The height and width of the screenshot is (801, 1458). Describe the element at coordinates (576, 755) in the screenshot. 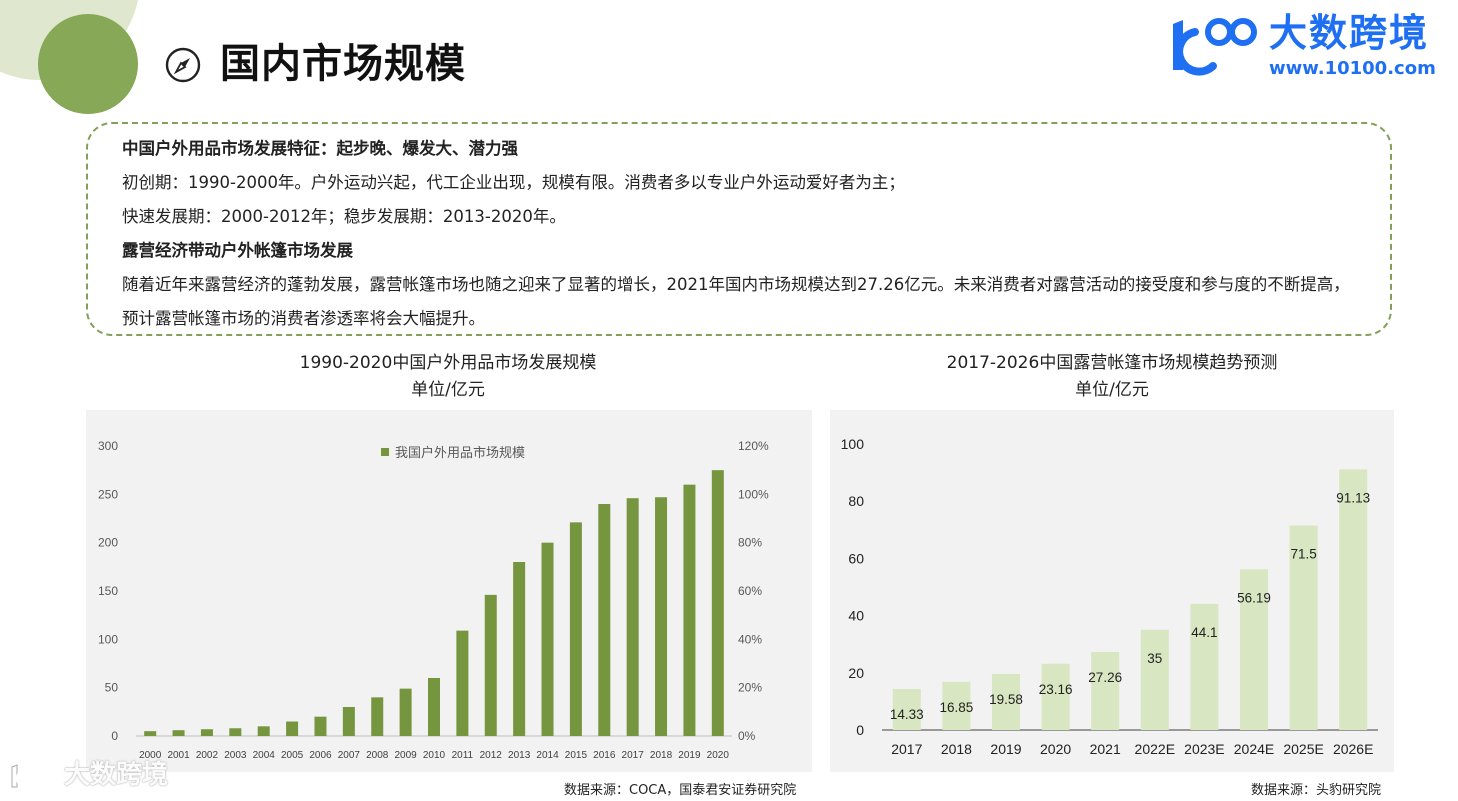

I see `chart1-x-tick-label: 2015` at that location.